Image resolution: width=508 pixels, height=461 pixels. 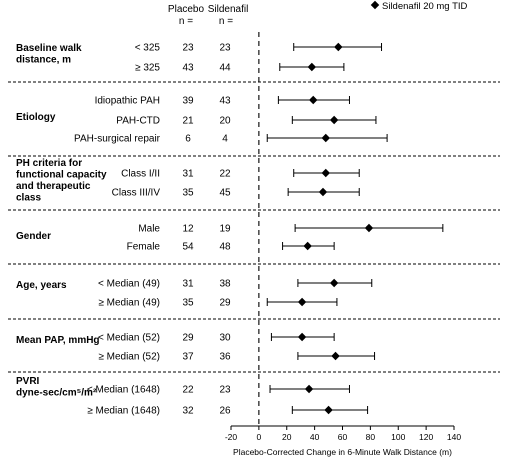 What do you see at coordinates (228, 9) in the screenshot?
I see `sildenafil-column-header: Sildenafil` at bounding box center [228, 9].